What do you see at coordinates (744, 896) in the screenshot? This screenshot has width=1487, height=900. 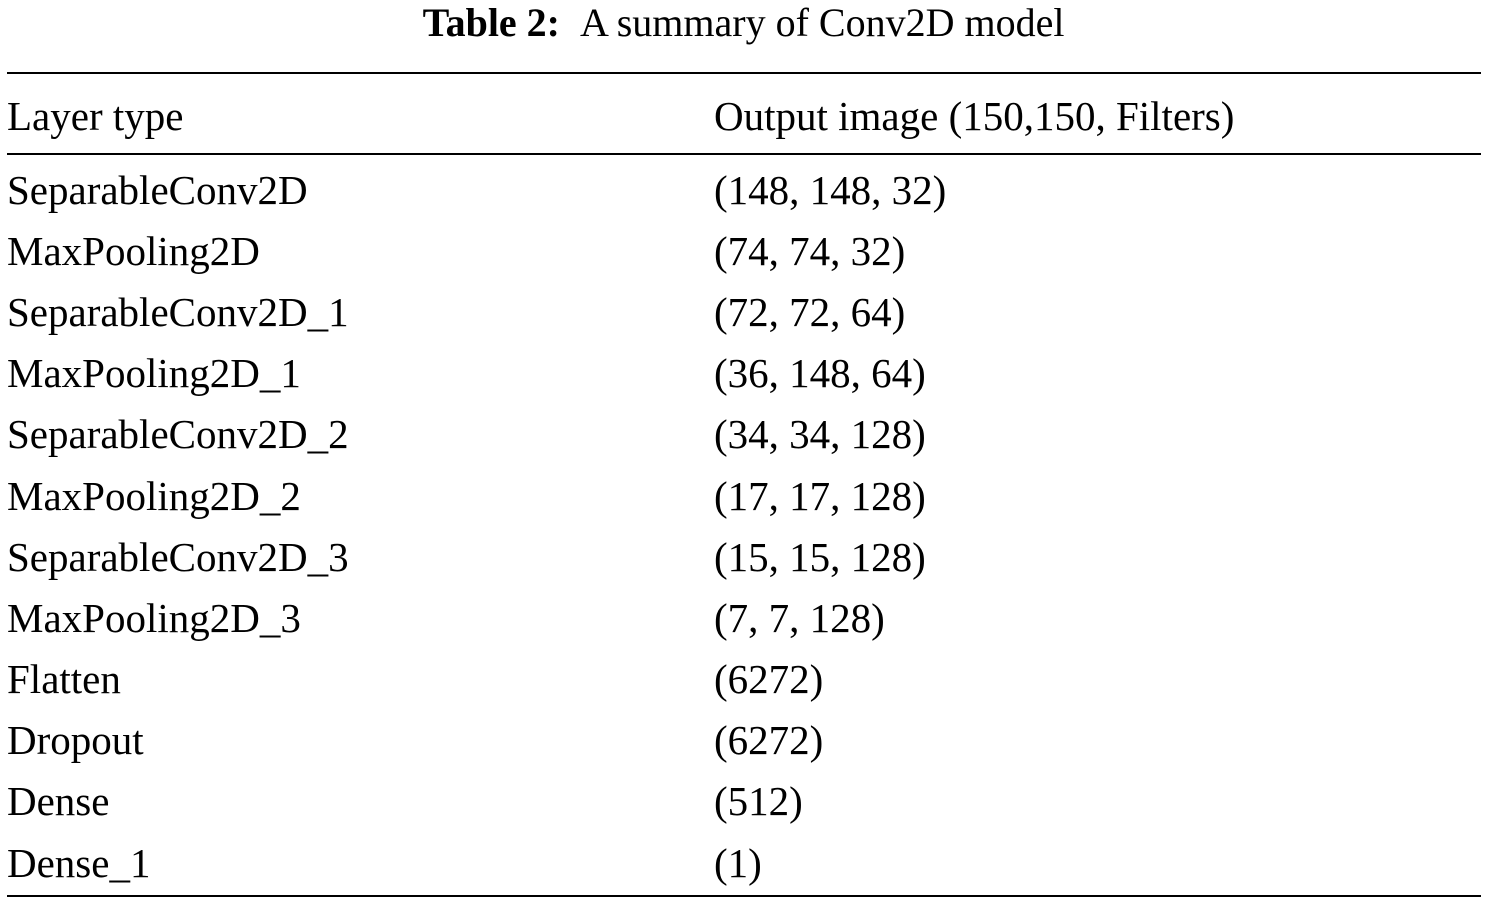 I see `bottom-rule` at bounding box center [744, 896].